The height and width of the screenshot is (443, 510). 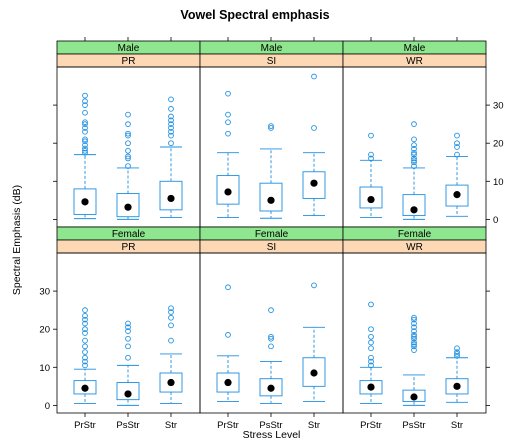 I want to click on y-tick-label-left: 10, so click(x=44, y=368).